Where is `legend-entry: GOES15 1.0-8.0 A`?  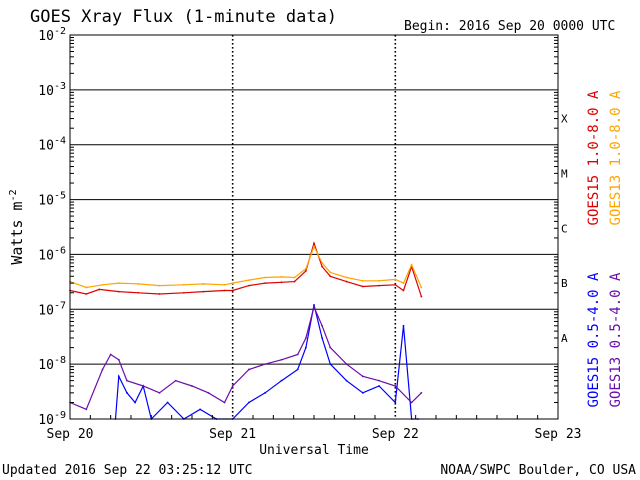
legend-entry: GOES15 1.0-8.0 A is located at coordinates (594, 157).